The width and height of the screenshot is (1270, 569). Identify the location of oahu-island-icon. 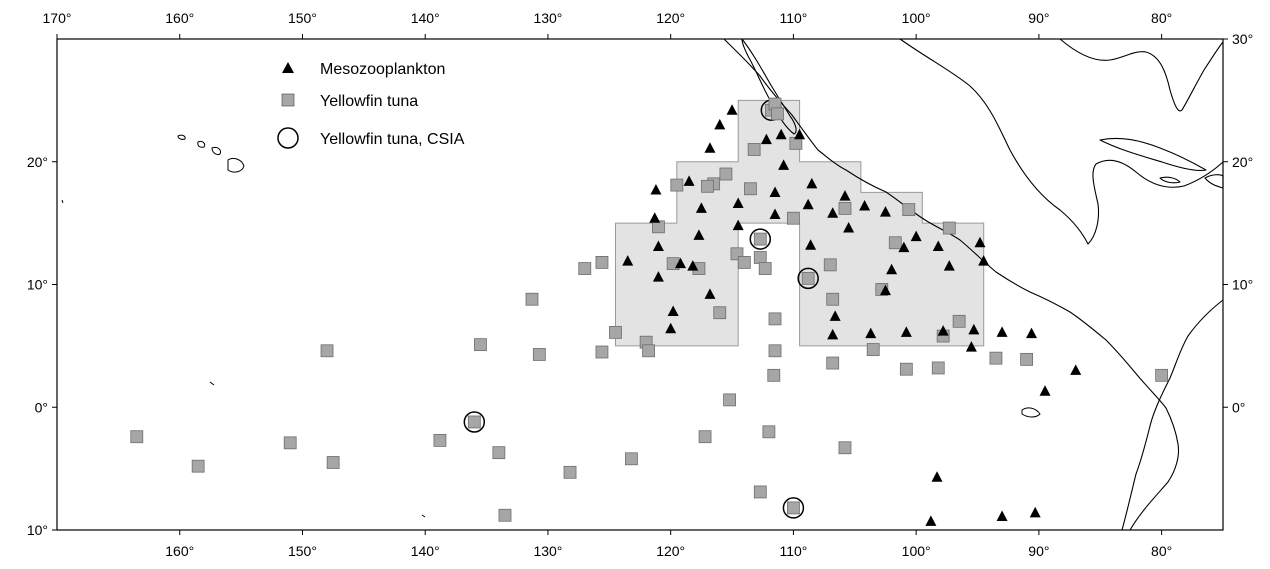
(201, 144).